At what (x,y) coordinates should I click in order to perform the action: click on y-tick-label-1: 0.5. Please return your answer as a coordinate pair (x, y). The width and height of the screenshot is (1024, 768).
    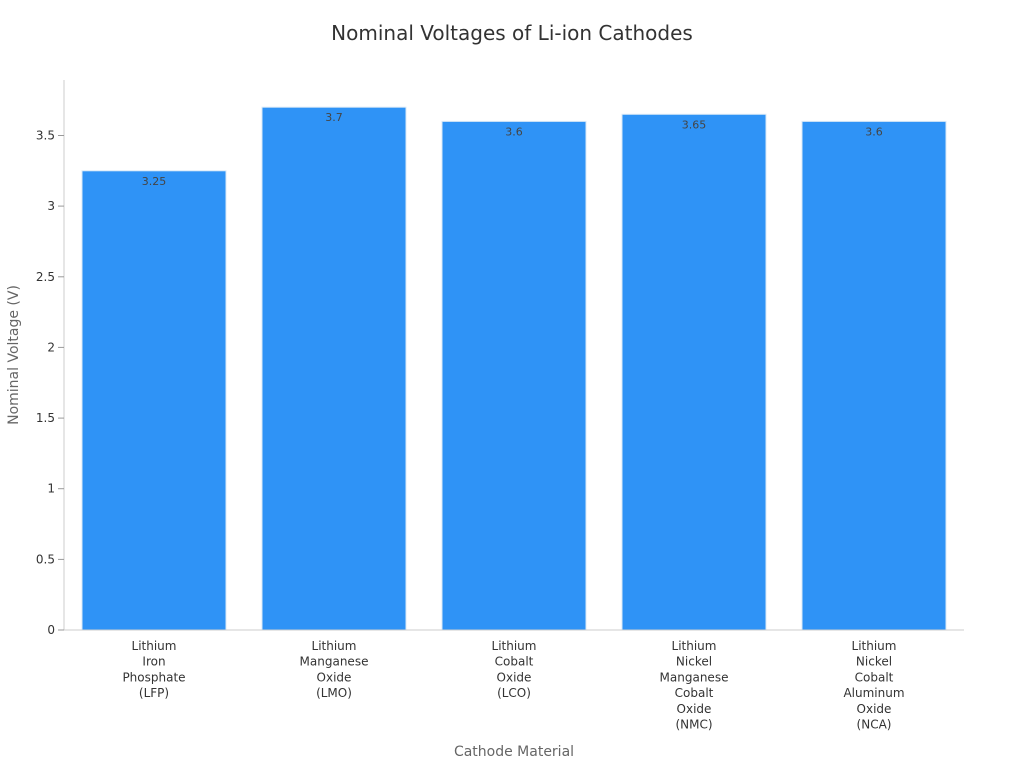
    Looking at the image, I should click on (45, 559).